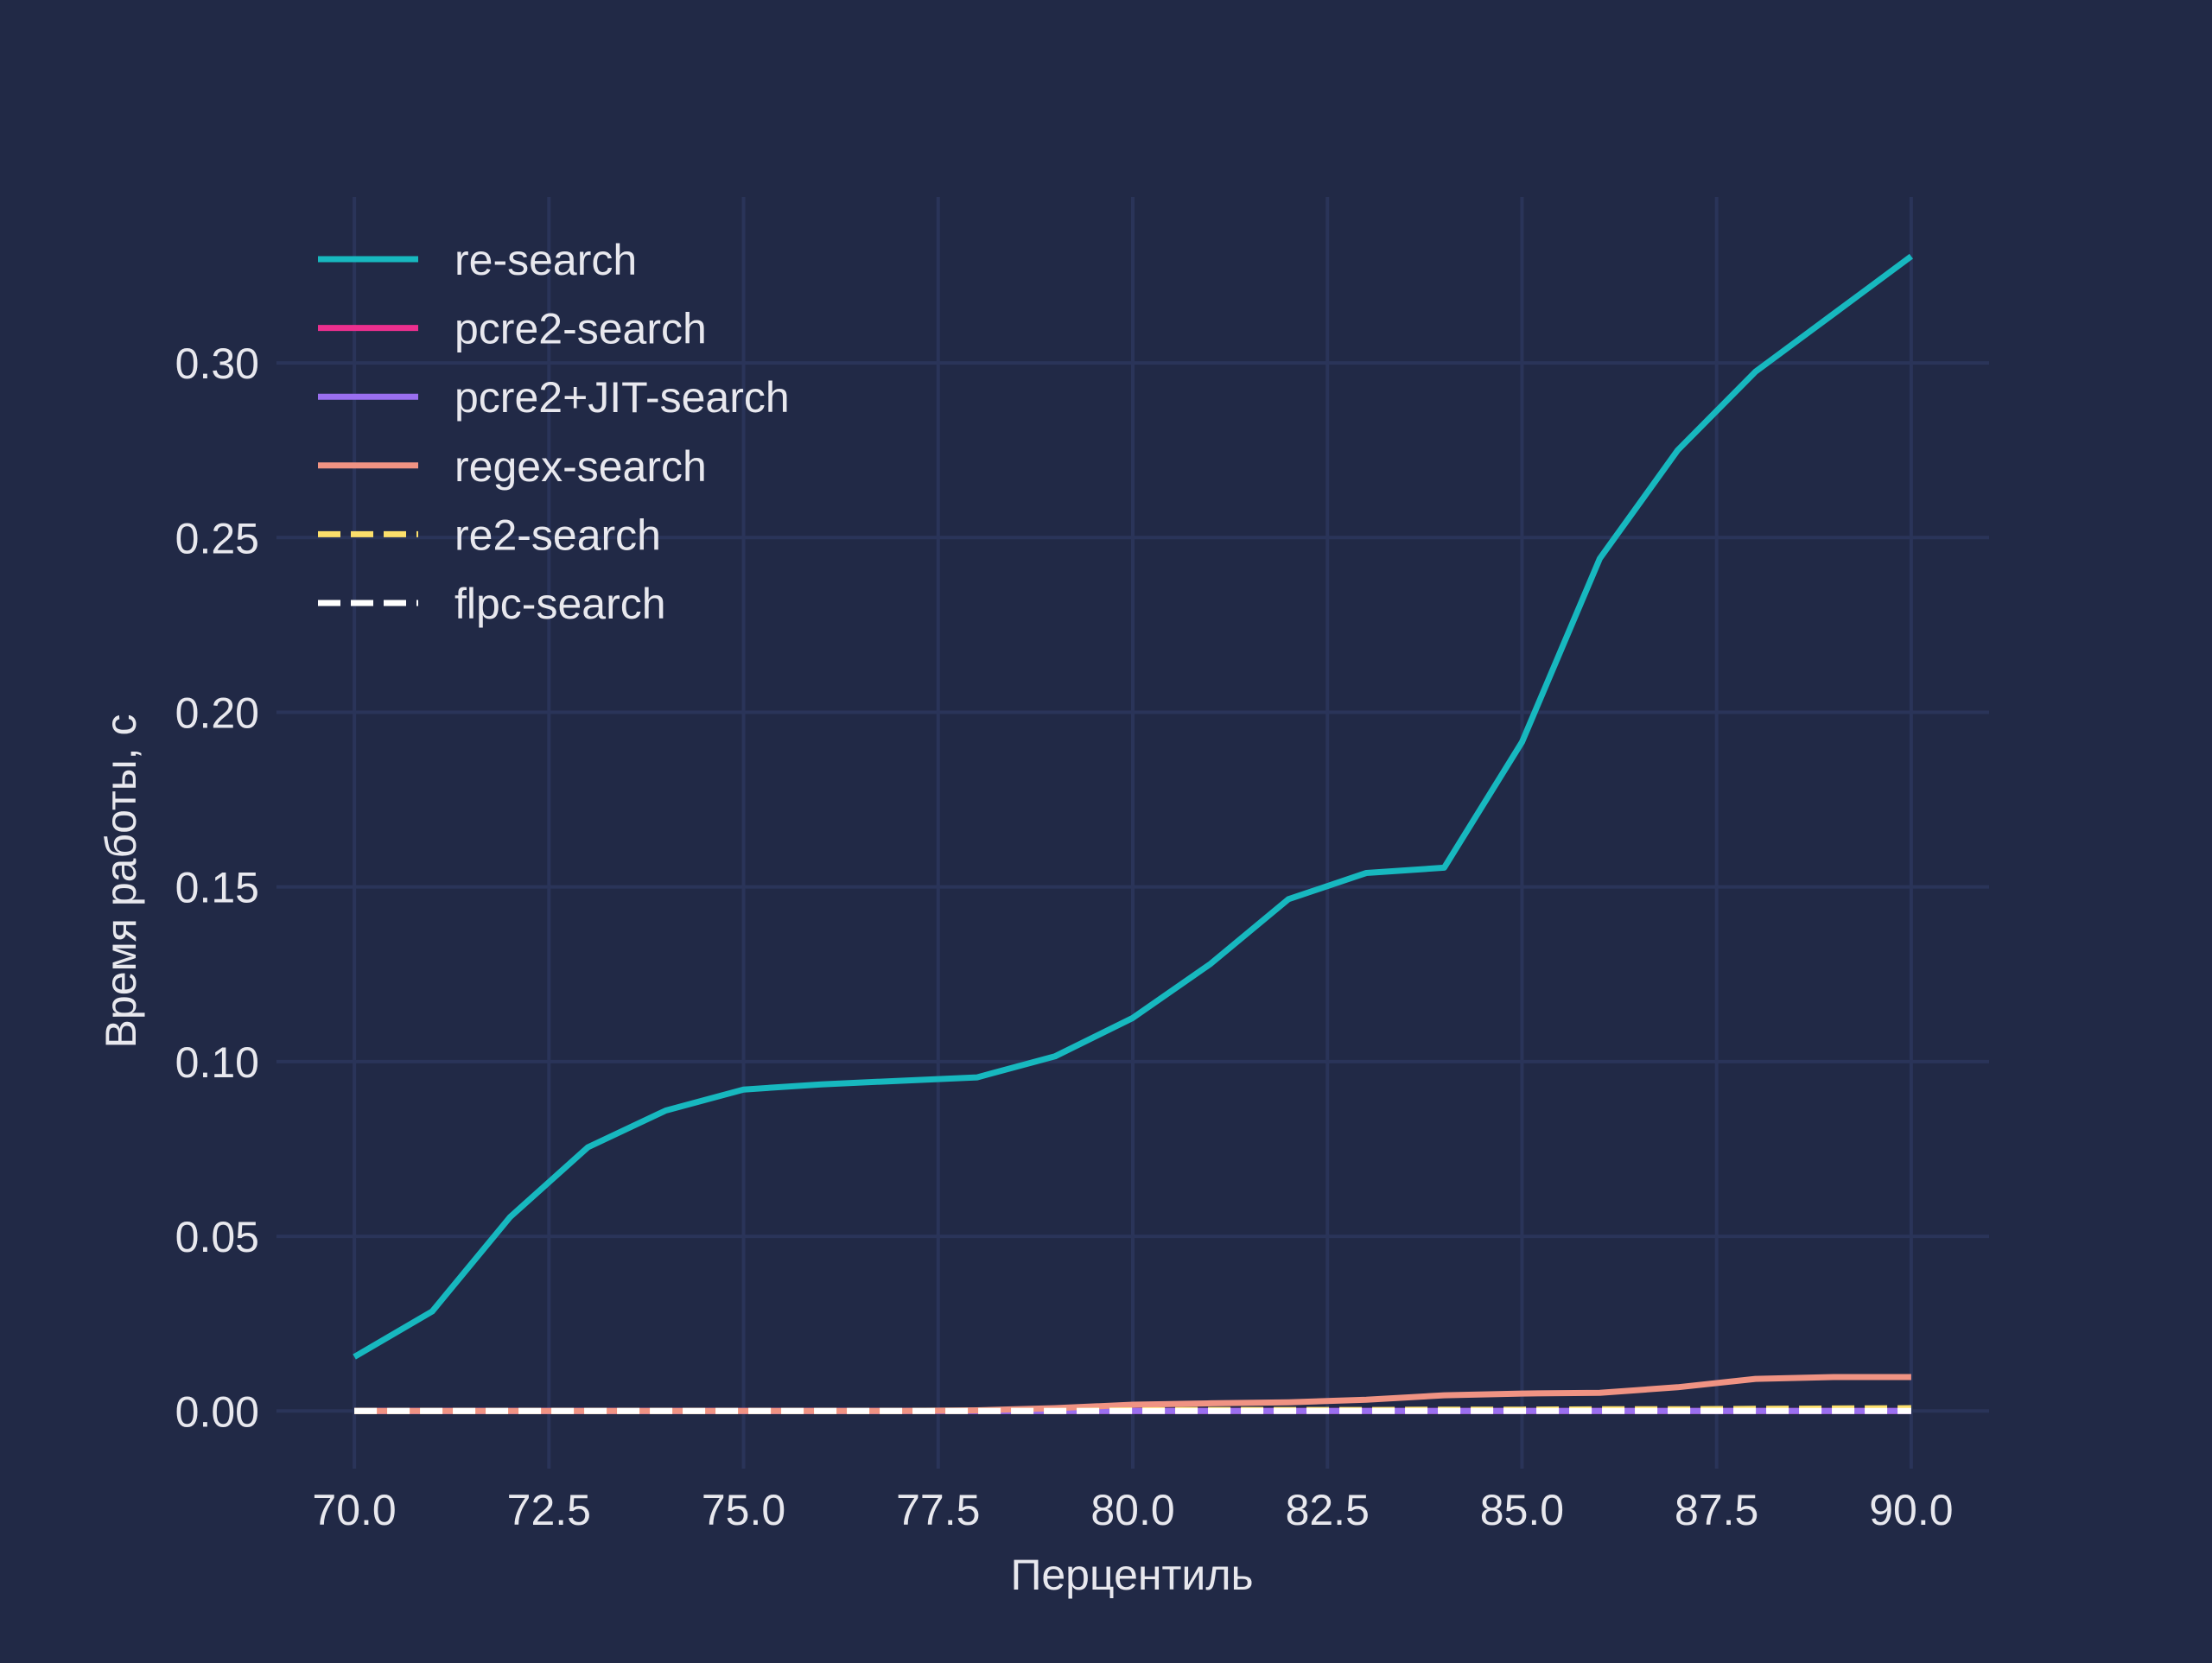 Image resolution: width=2212 pixels, height=1663 pixels. I want to click on y-tick-label: 0.05, so click(217, 1237).